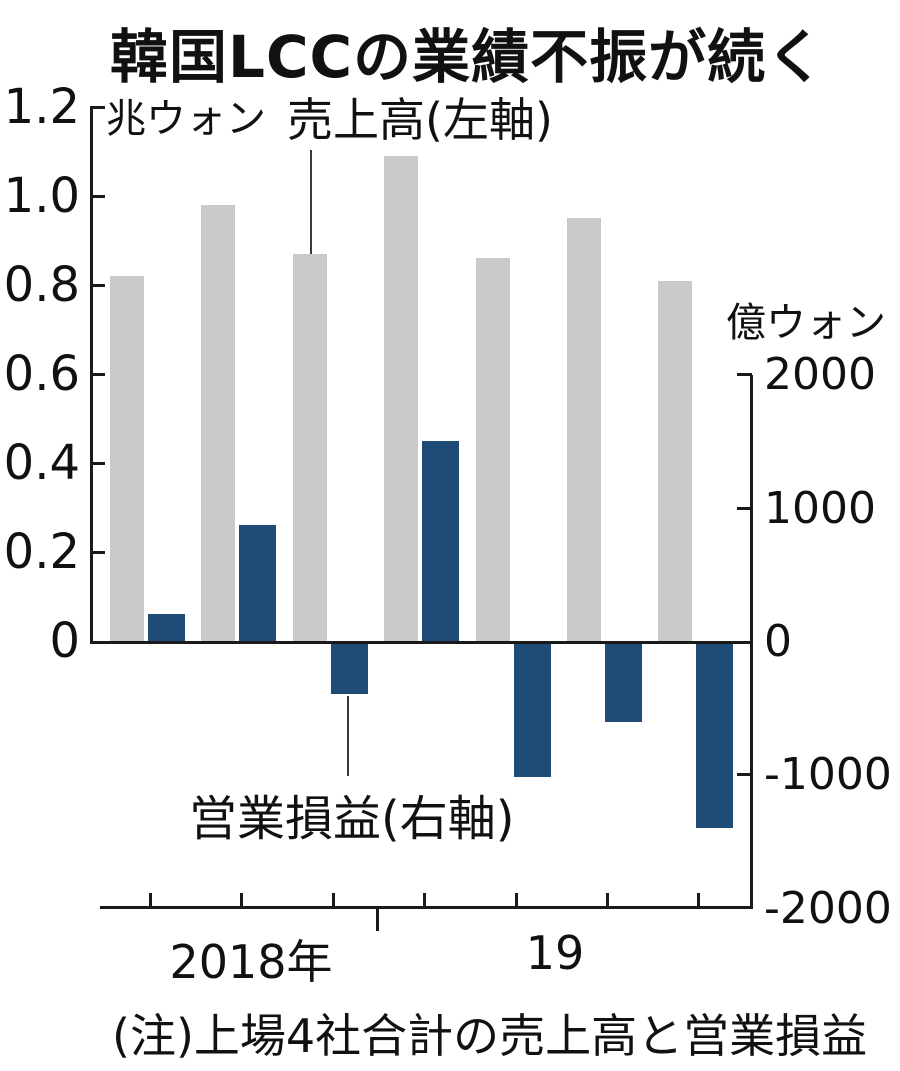 The height and width of the screenshot is (1071, 900). What do you see at coordinates (820, 375) in the screenshot?
I see `right-axis-tick-label: 2000` at bounding box center [820, 375].